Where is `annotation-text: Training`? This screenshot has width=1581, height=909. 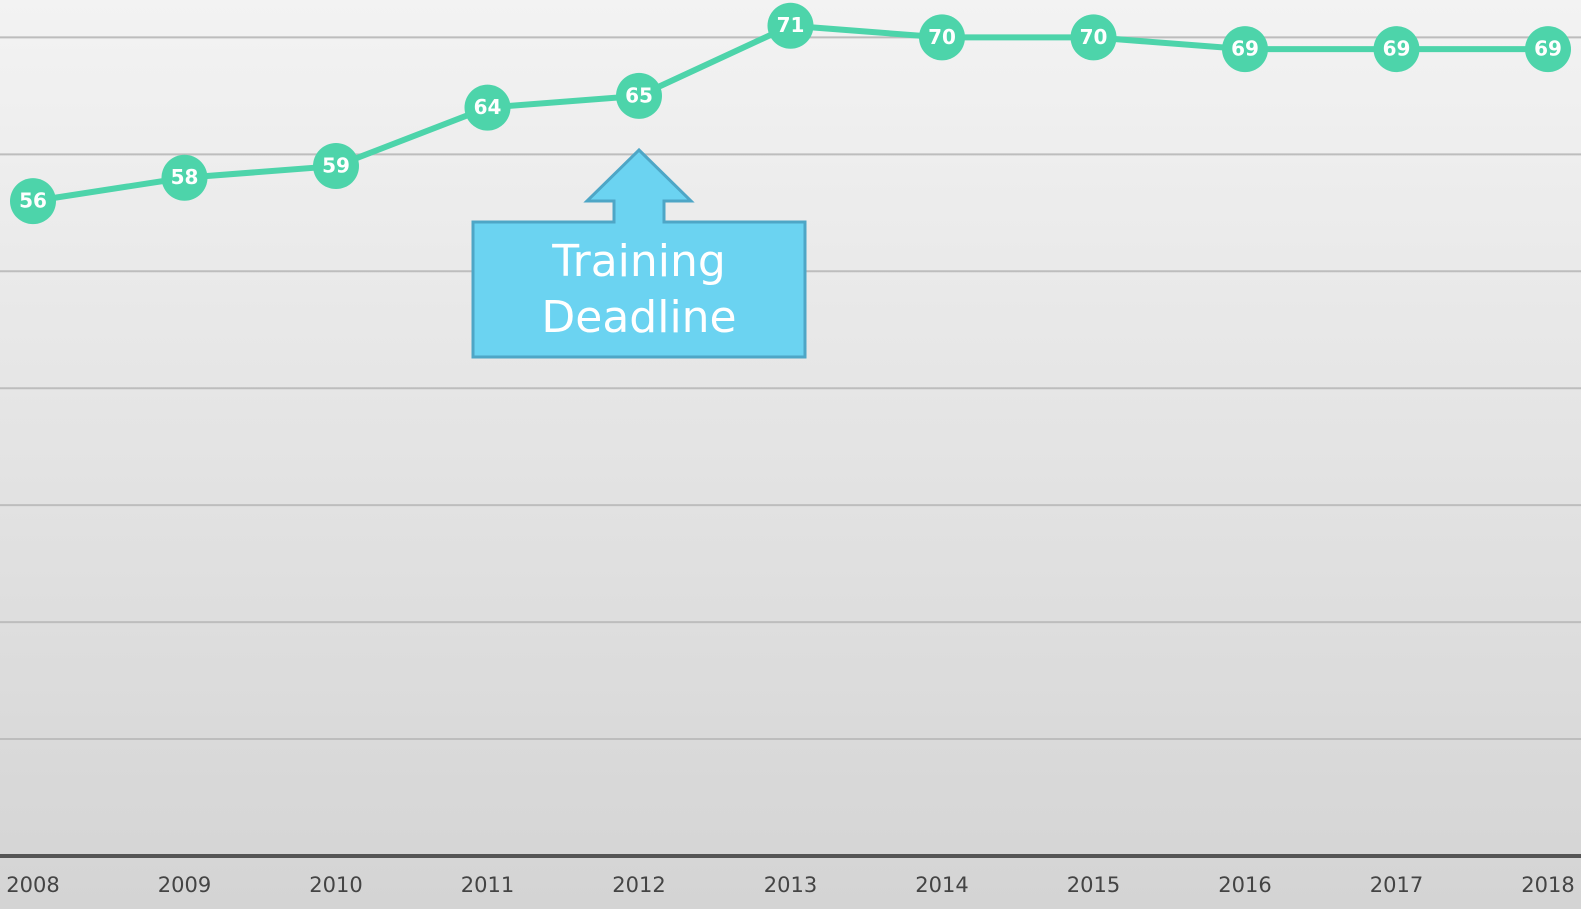
annotation-text: Training is located at coordinates (638, 261).